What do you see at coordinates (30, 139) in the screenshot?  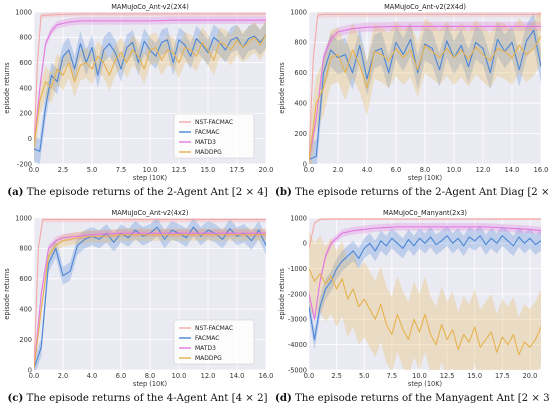 I see `y-tick-a-1: 0` at bounding box center [30, 139].